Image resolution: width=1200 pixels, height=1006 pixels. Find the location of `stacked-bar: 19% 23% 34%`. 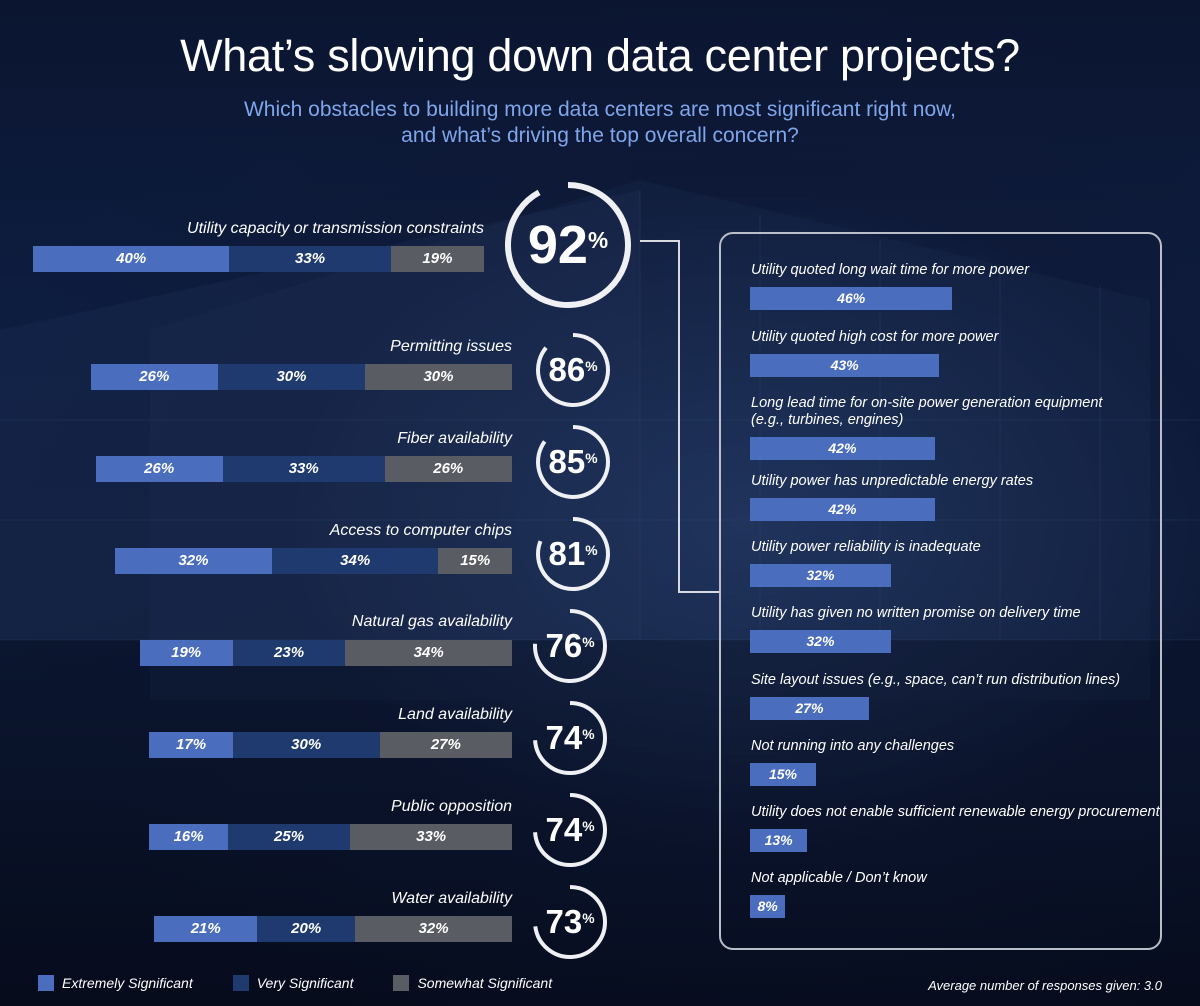

stacked-bar: 19% 23% 34% is located at coordinates (325, 653).